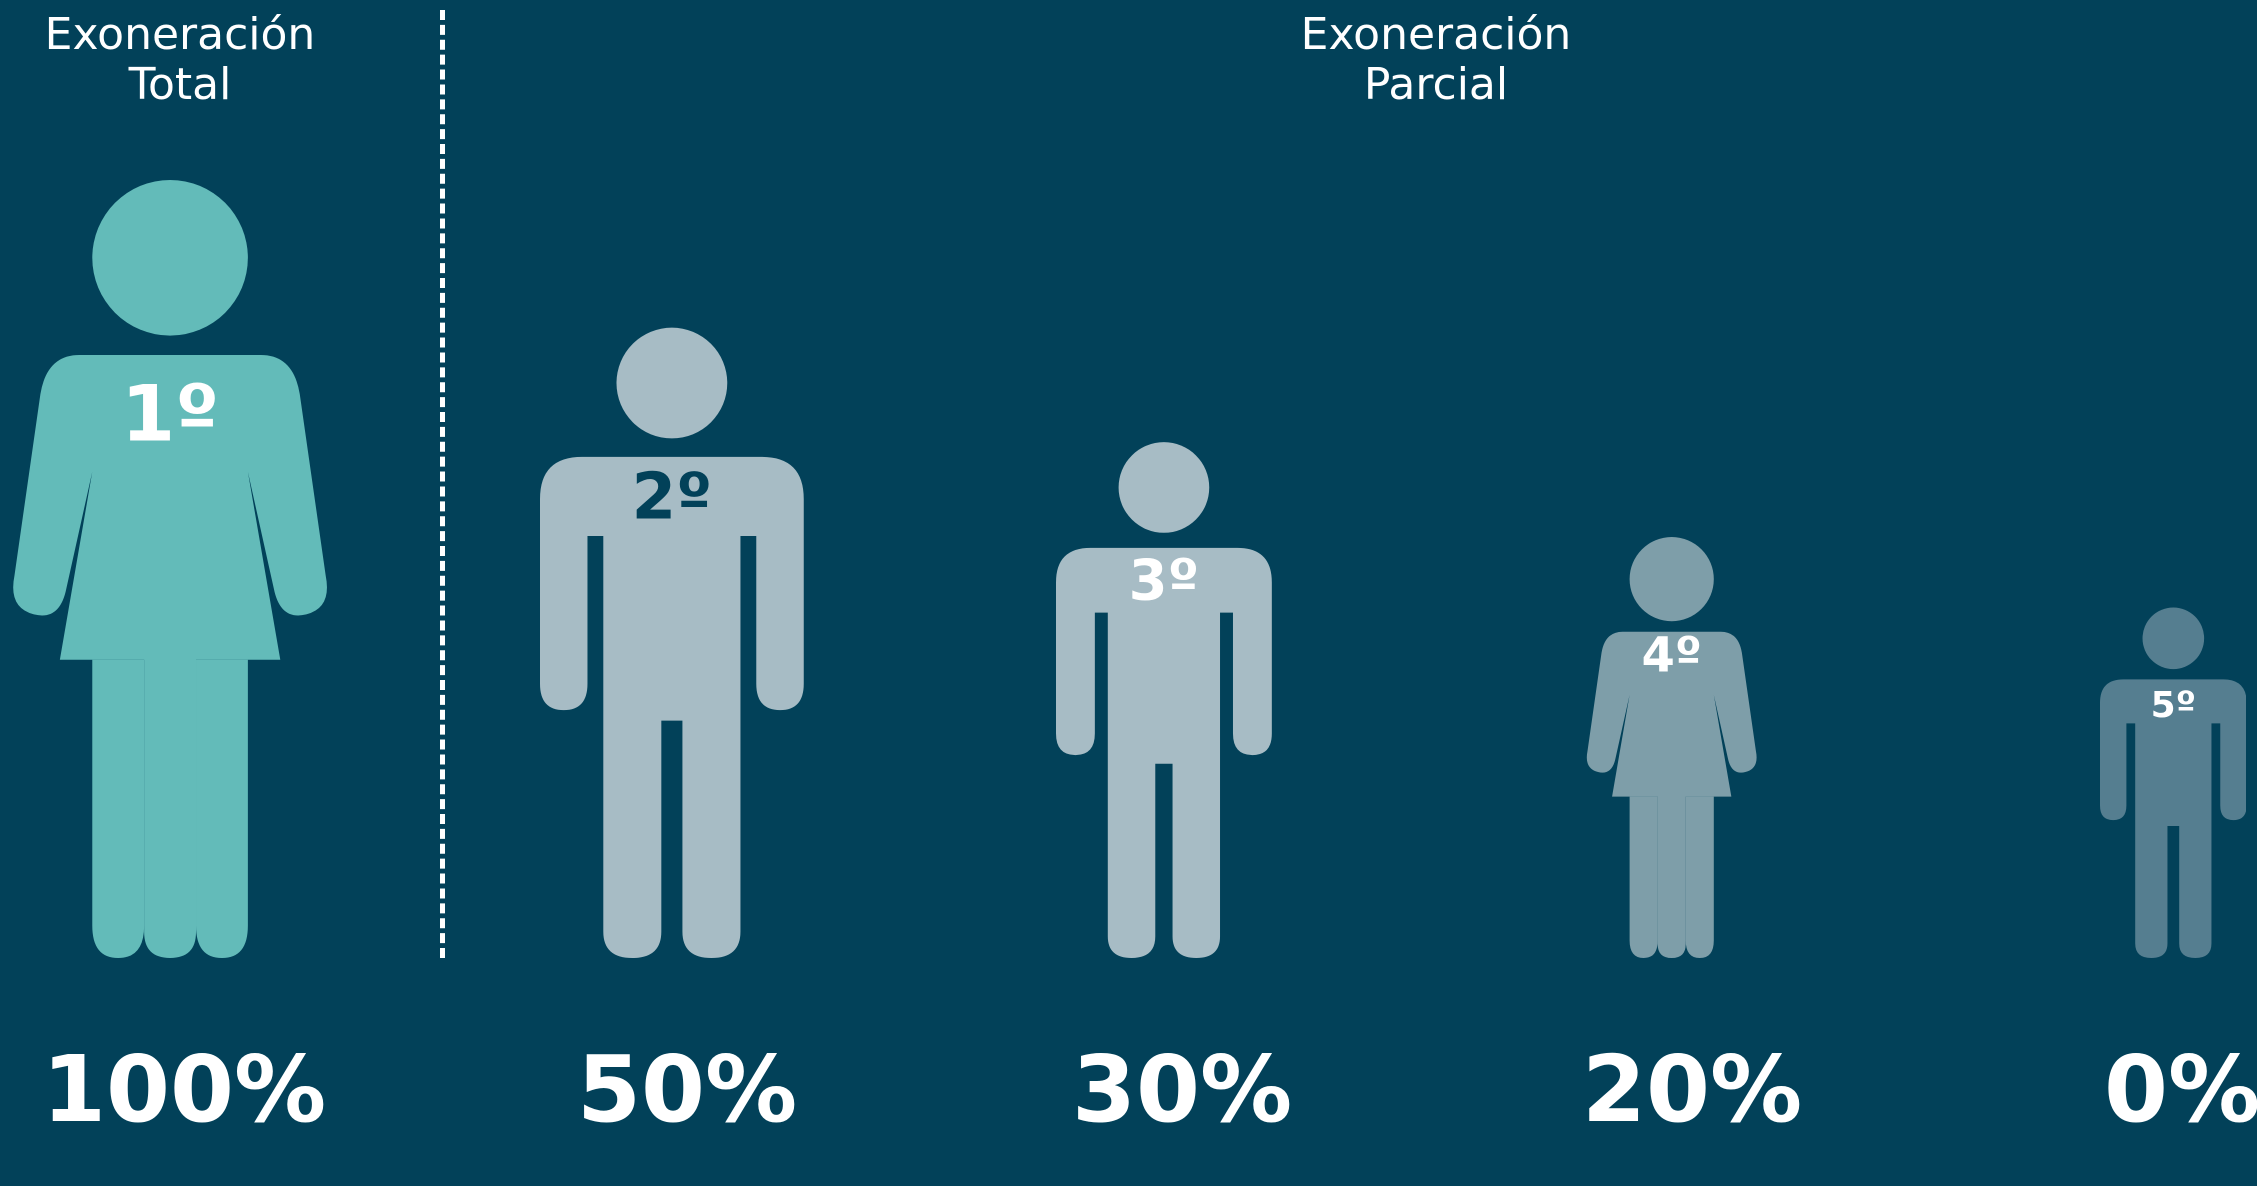 The image size is (2257, 1186). Describe the element at coordinates (1164, 752) in the screenshot. I see `person-3-body` at that location.